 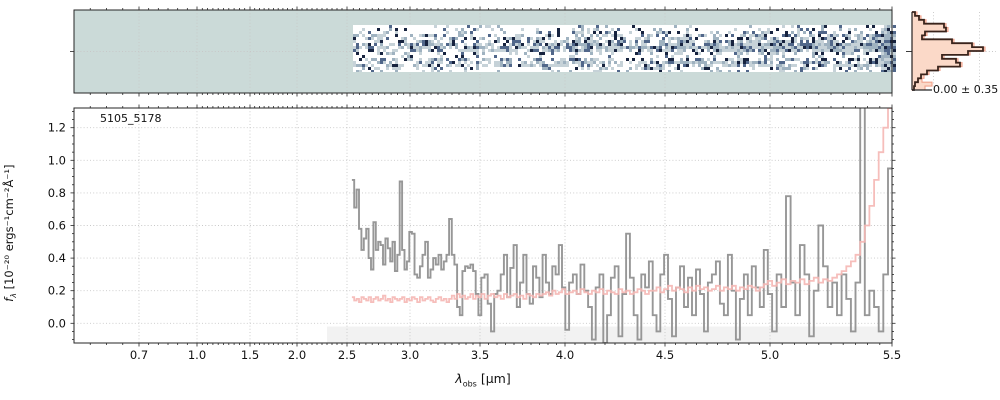 What do you see at coordinates (297, 355) in the screenshot?
I see `svg-text: 2.0` at bounding box center [297, 355].